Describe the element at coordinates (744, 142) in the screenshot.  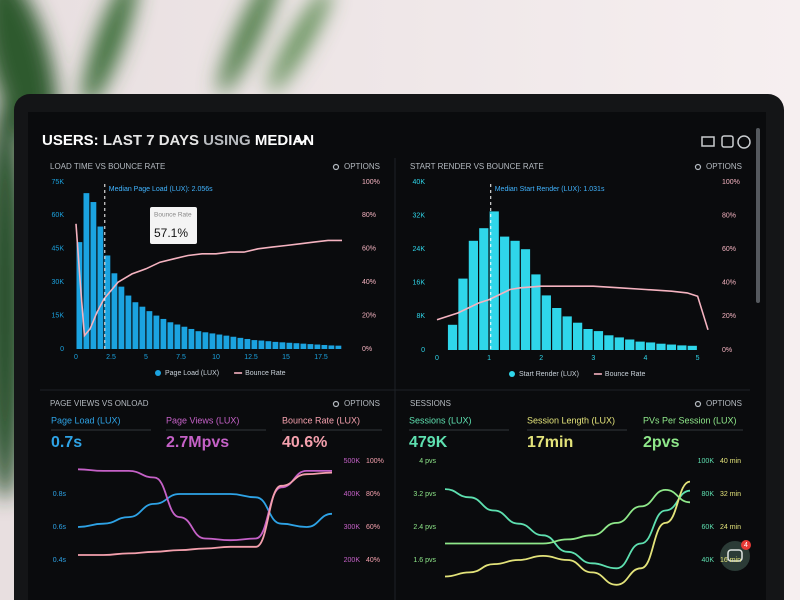
I see `icon-help` at that location.